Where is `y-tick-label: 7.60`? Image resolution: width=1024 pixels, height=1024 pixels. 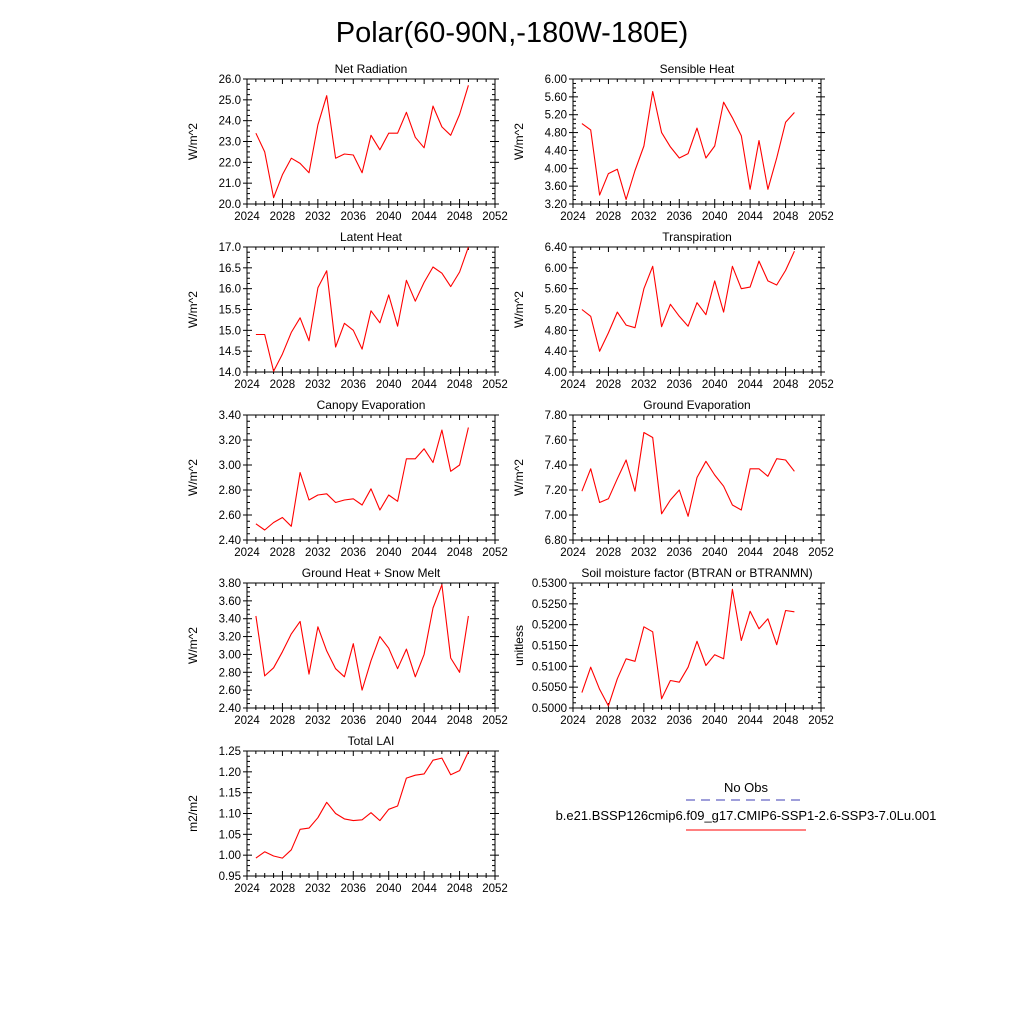 y-tick-label: 7.60 is located at coordinates (556, 441).